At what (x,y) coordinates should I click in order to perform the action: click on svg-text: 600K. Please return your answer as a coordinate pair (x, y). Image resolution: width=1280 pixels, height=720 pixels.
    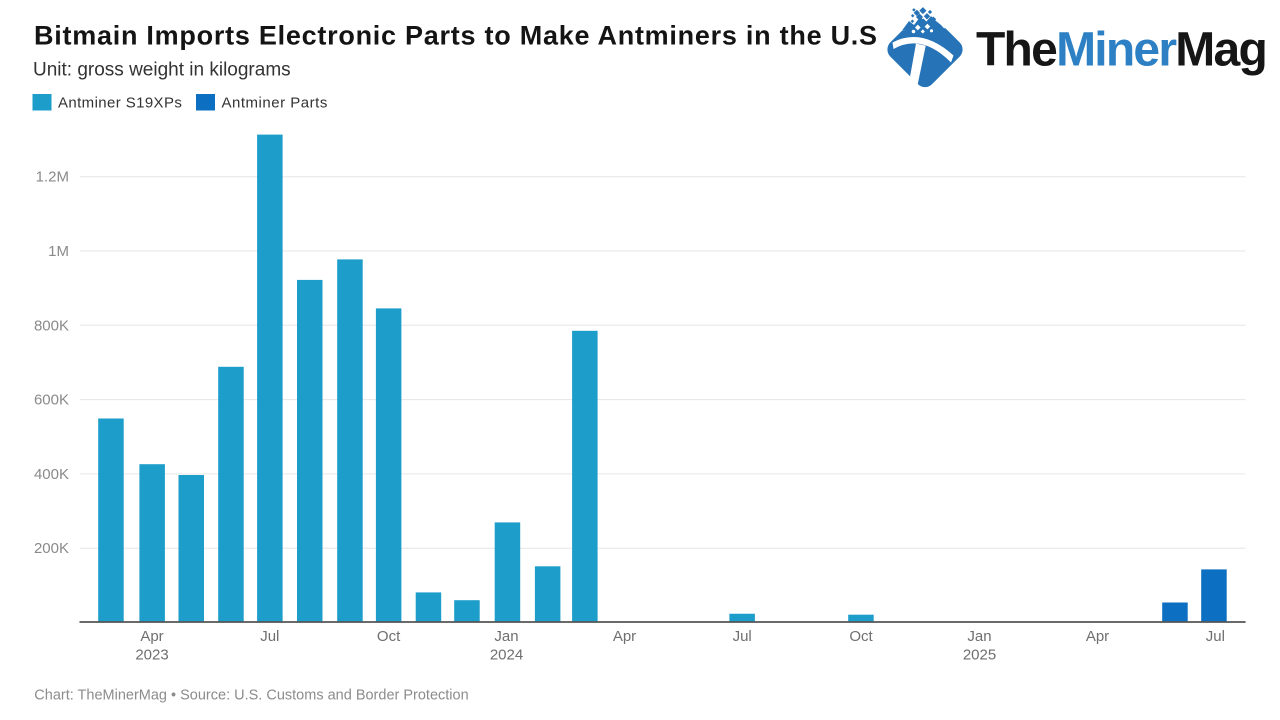
    Looking at the image, I should click on (51, 400).